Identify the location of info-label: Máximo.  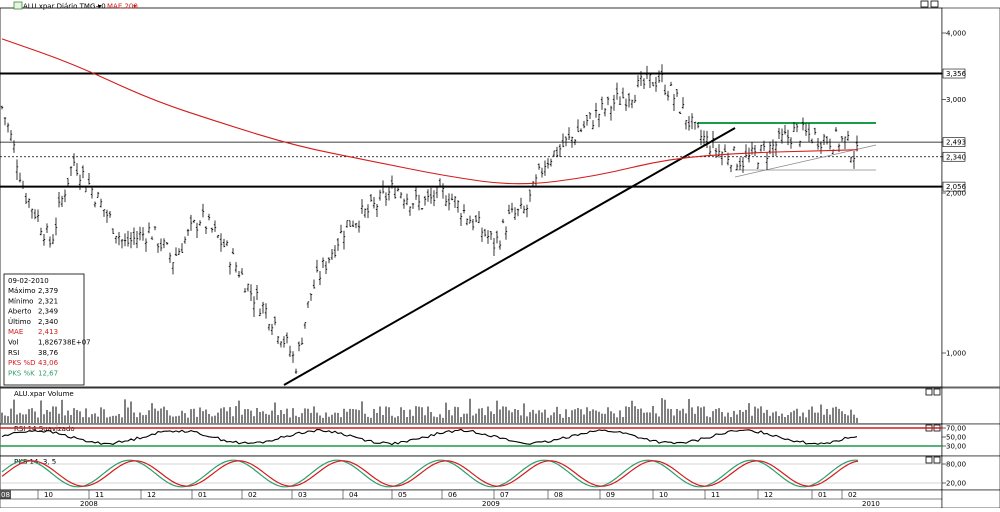
(22, 291).